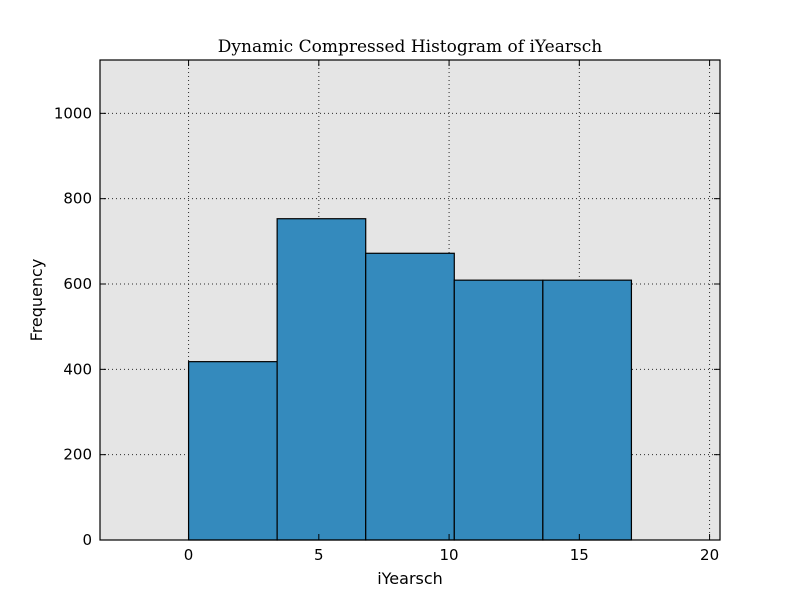 The height and width of the screenshot is (600, 800). Describe the element at coordinates (579, 555) in the screenshot. I see `x-tick-label: 15` at that location.